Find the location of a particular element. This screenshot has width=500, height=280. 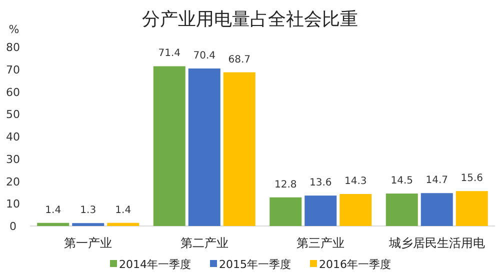

y-axis-title: % is located at coordinates (14, 29).